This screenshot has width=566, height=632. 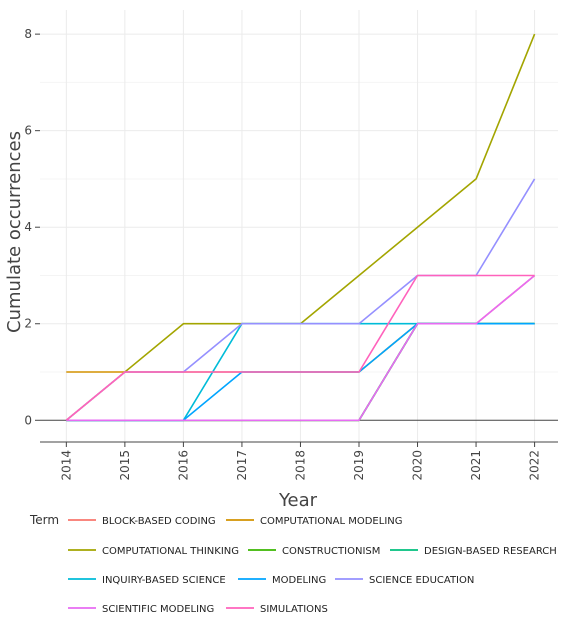 I want to click on legend-label: SCIENTIFIC MODELING, so click(x=158, y=609).